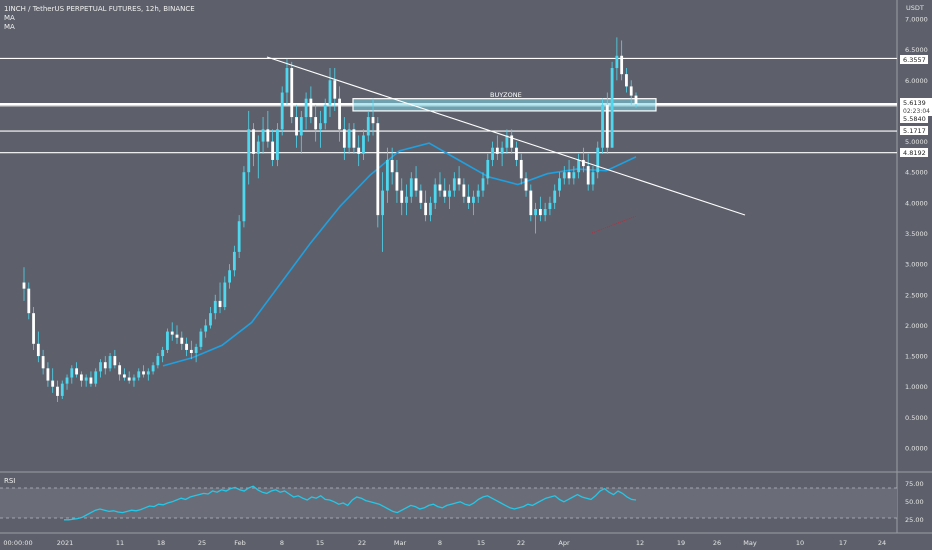  What do you see at coordinates (914, 131) in the screenshot?
I see `svg-text: 5.1717` at bounding box center [914, 131].